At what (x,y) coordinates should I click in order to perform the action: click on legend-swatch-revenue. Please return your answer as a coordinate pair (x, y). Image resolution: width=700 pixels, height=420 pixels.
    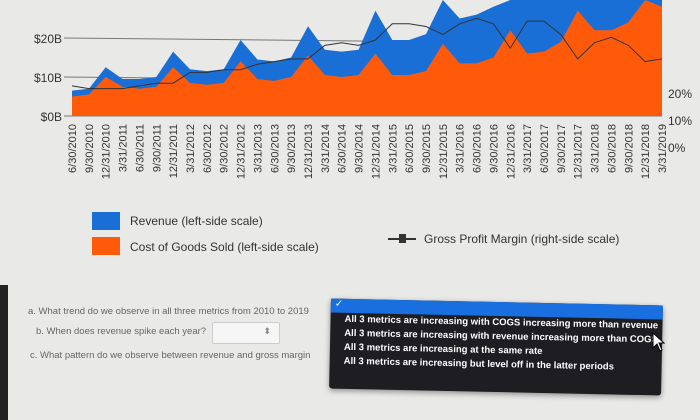
    Looking at the image, I should click on (106, 221).